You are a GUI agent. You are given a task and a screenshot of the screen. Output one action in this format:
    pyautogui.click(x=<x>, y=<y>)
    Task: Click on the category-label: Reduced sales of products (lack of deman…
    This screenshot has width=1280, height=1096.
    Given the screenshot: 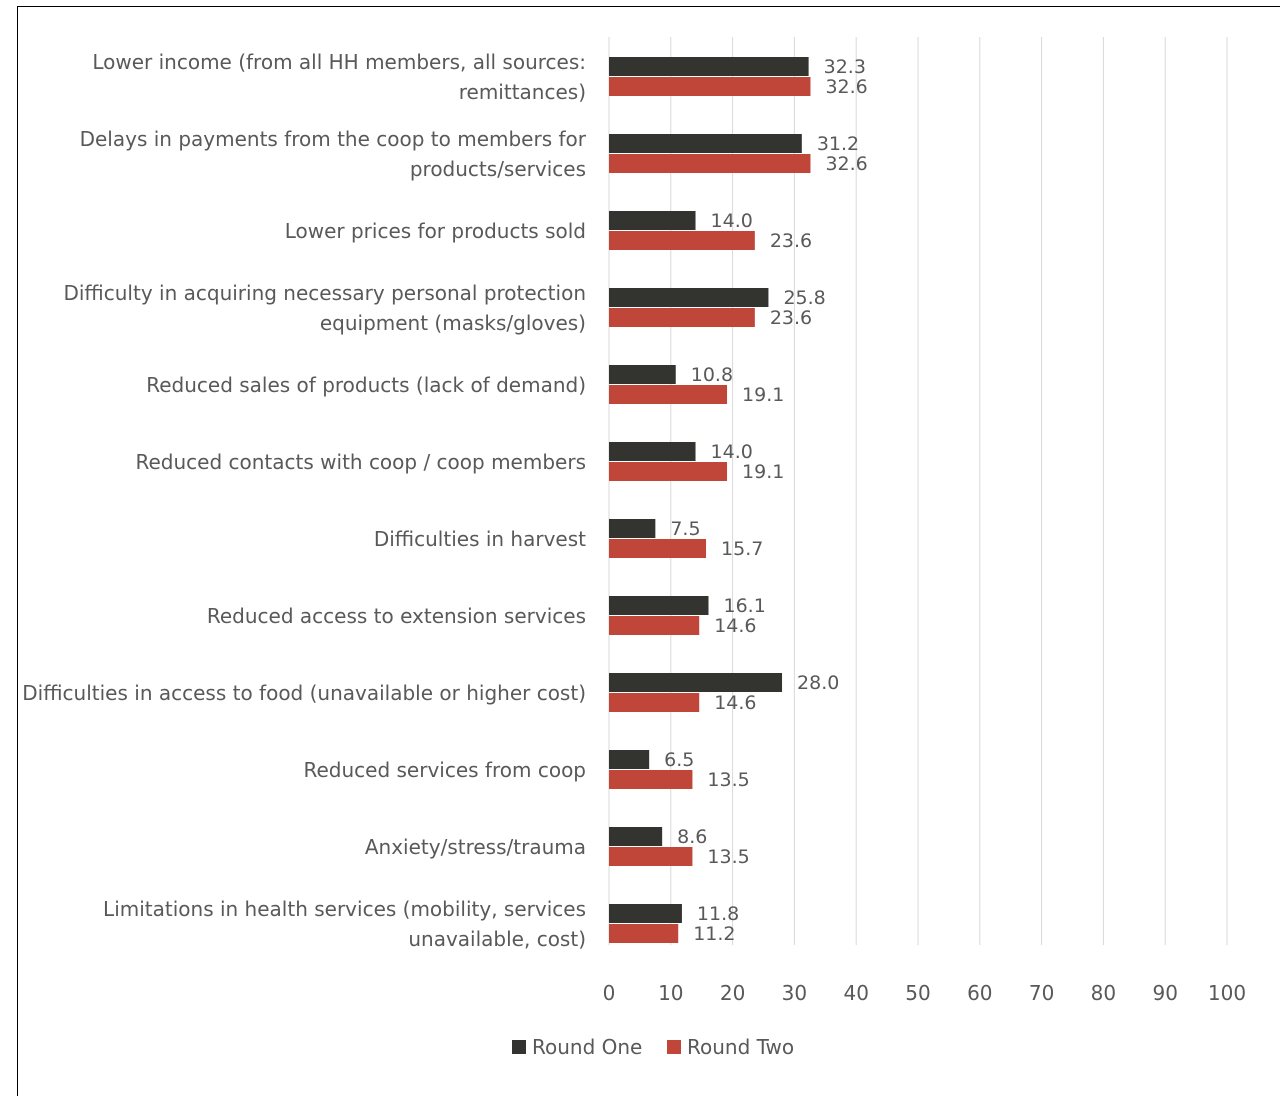 What is the action you would take?
    pyautogui.click(x=366, y=385)
    